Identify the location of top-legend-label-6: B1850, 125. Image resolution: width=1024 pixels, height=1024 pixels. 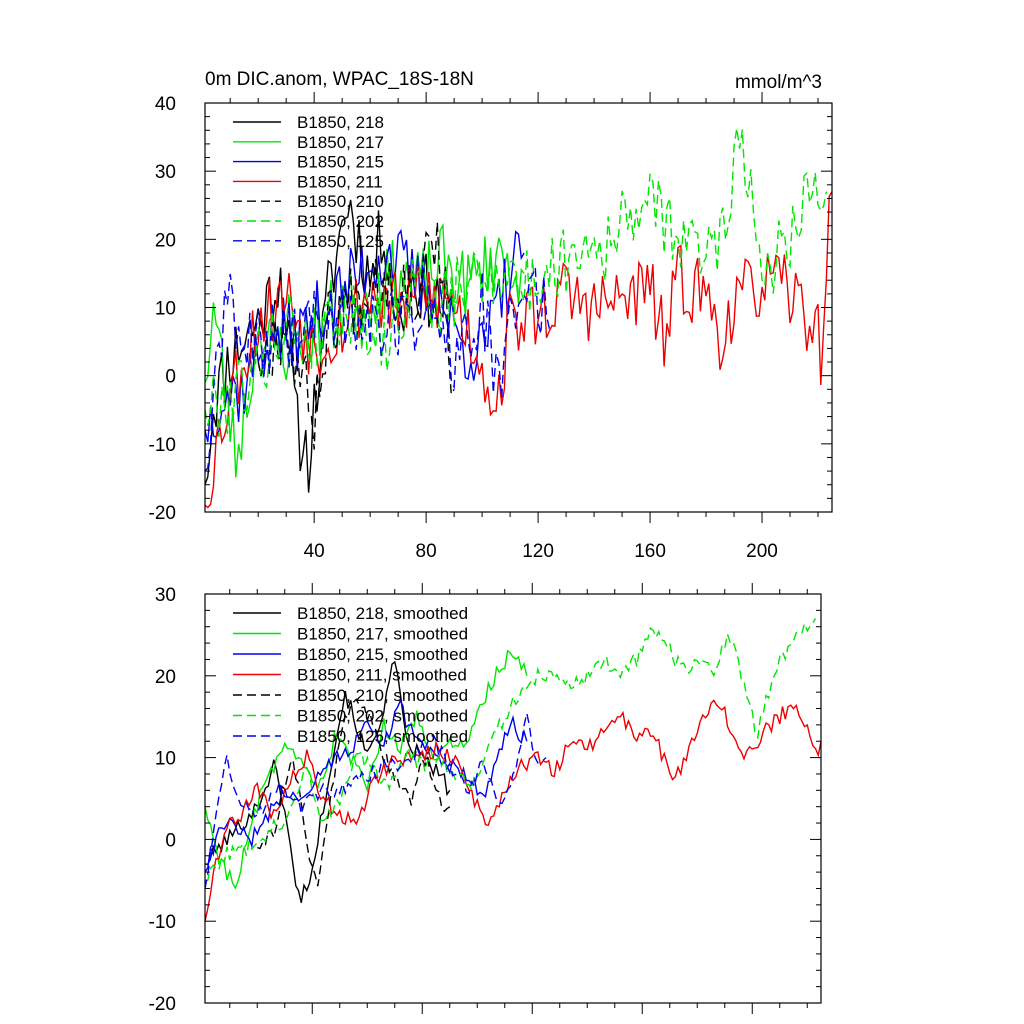
(340, 241).